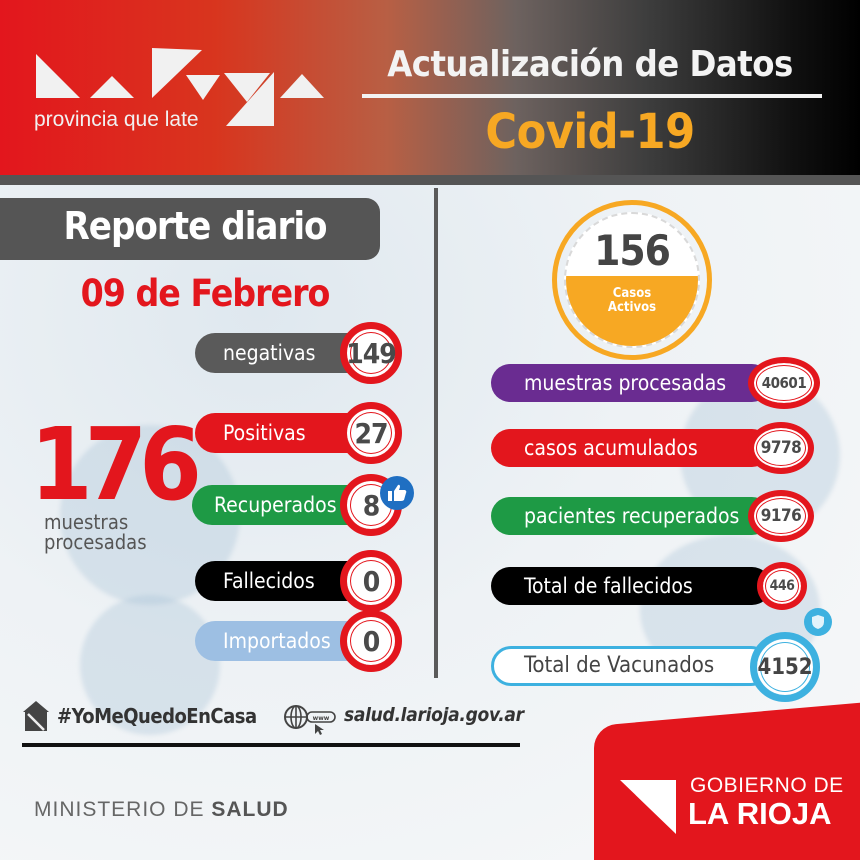 The width and height of the screenshot is (860, 860). Describe the element at coordinates (631, 448) in the screenshot. I see `total-casos: casos acumulados` at that location.